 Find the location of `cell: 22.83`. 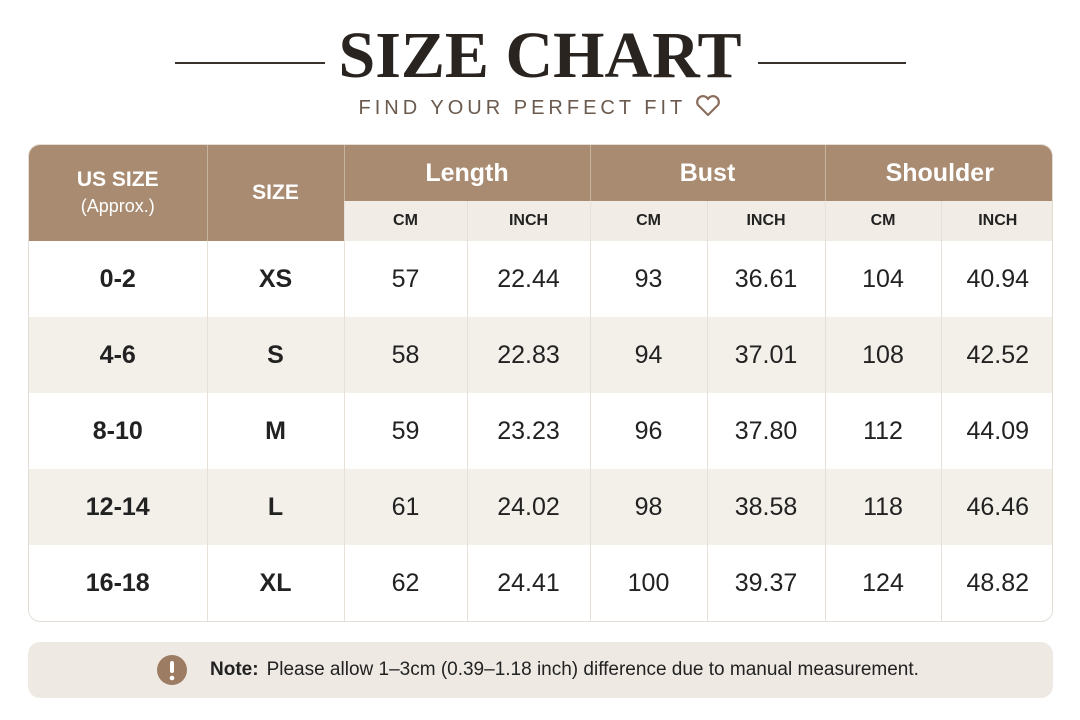

cell: 22.83 is located at coordinates (528, 355).